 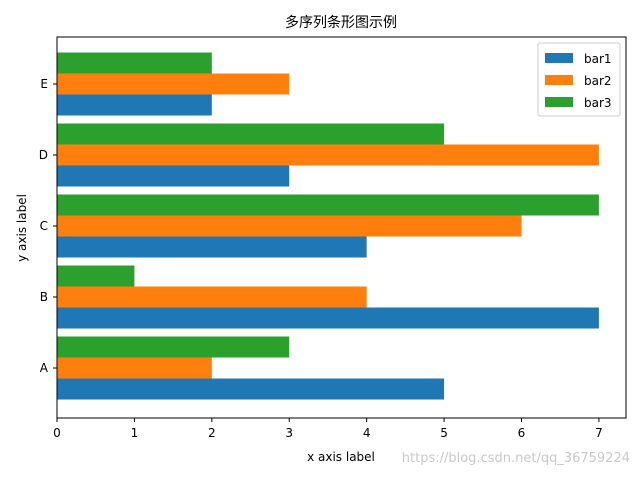 I want to click on y-tick-label: A, so click(x=44, y=368).